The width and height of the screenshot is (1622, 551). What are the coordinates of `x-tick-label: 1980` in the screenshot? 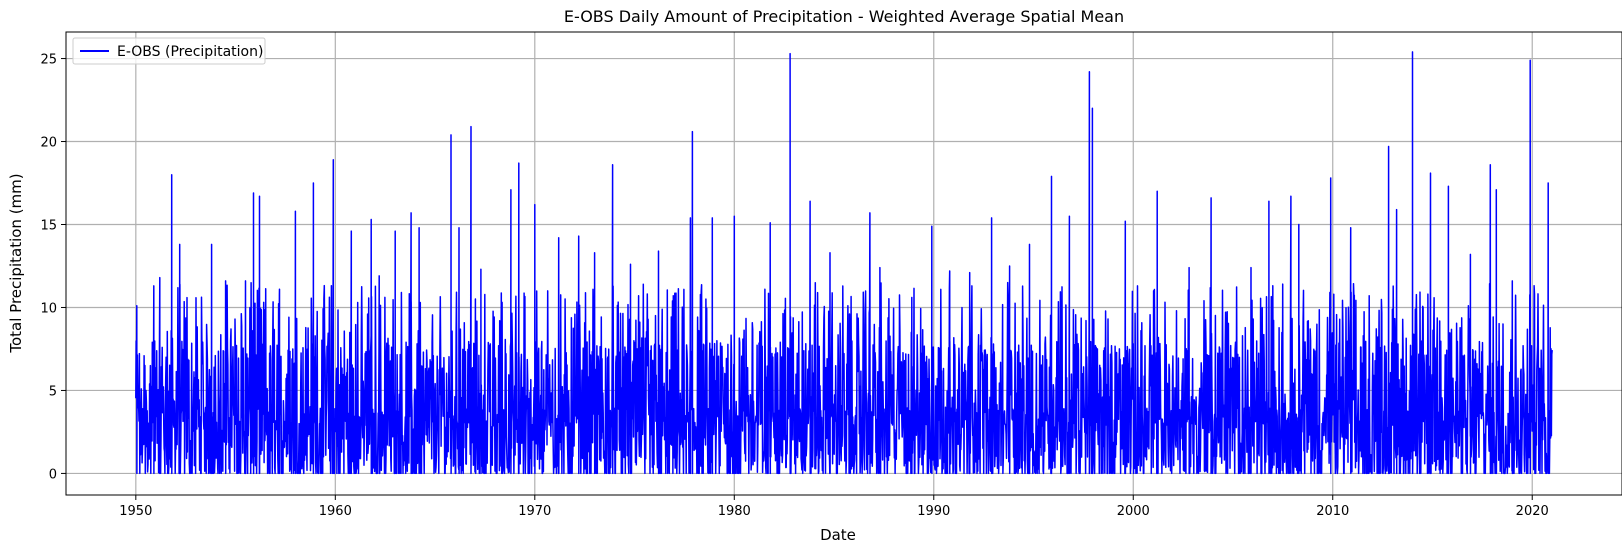 It's located at (734, 511).